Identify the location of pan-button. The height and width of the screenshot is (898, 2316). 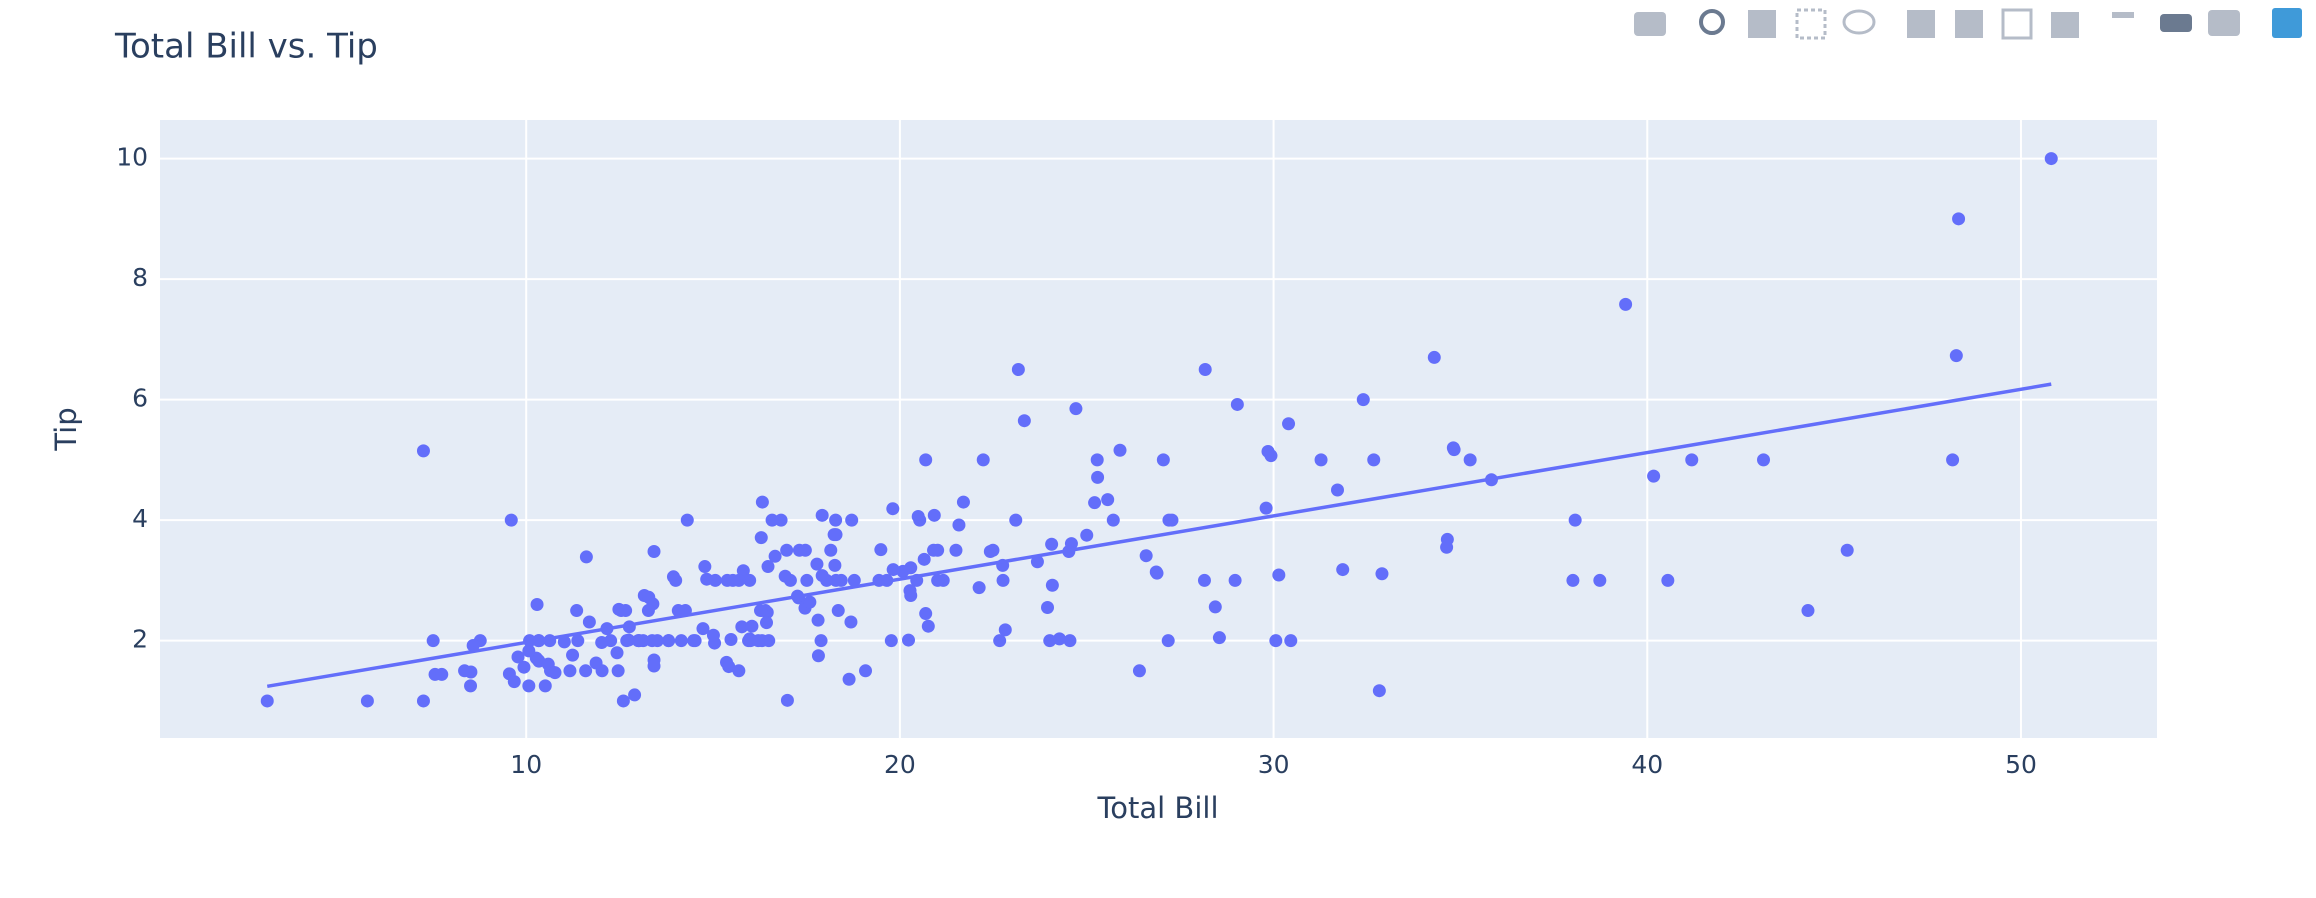
(1762, 24).